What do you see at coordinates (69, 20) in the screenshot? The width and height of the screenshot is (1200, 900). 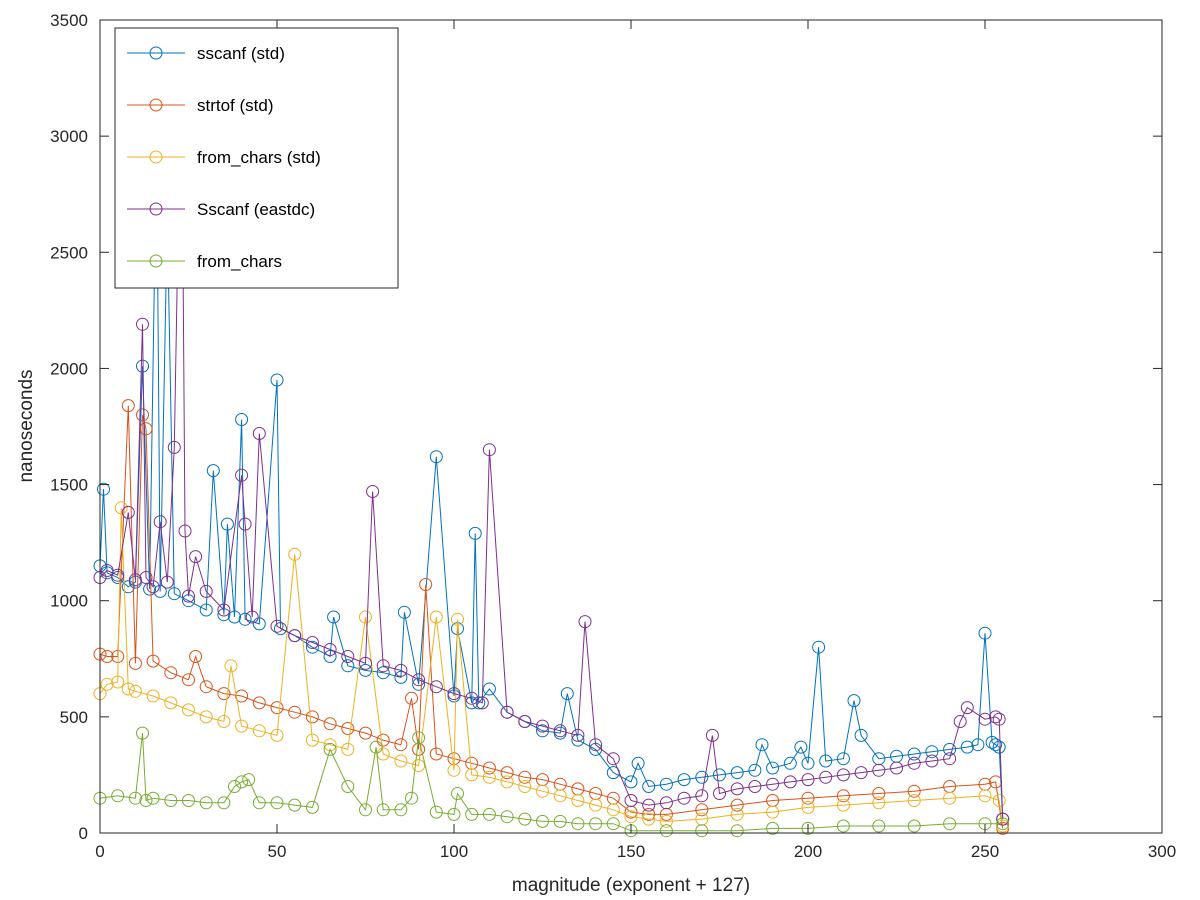 I see `y-tick-label: 3500` at bounding box center [69, 20].